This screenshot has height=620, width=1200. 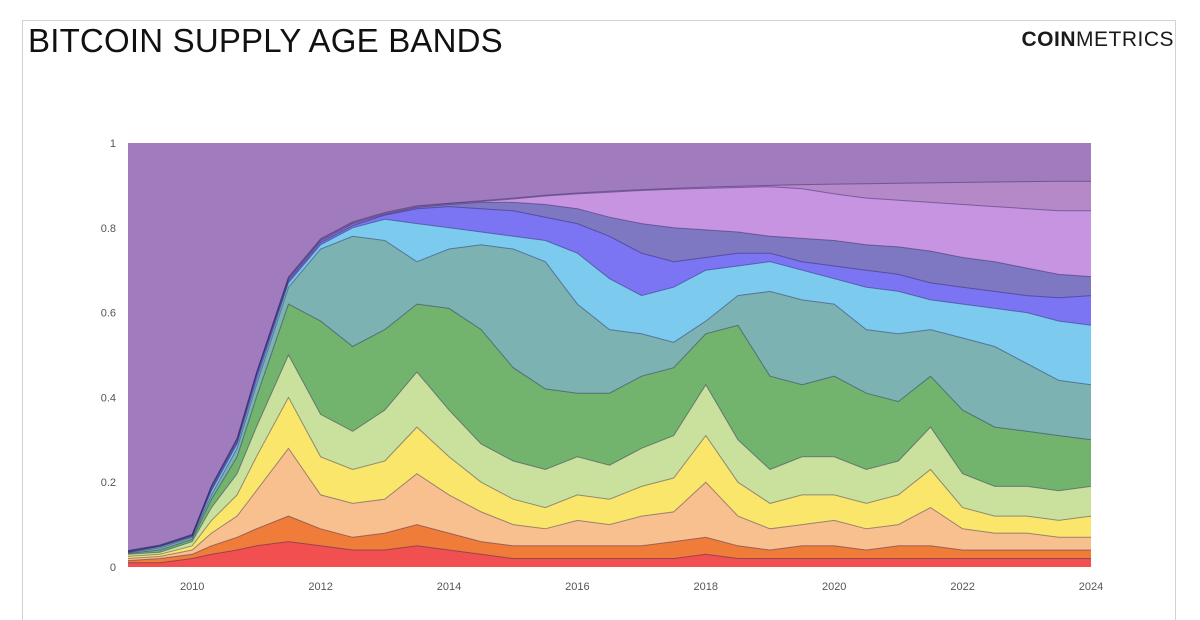 I want to click on y-tick-label: 0.8, so click(x=108, y=229).